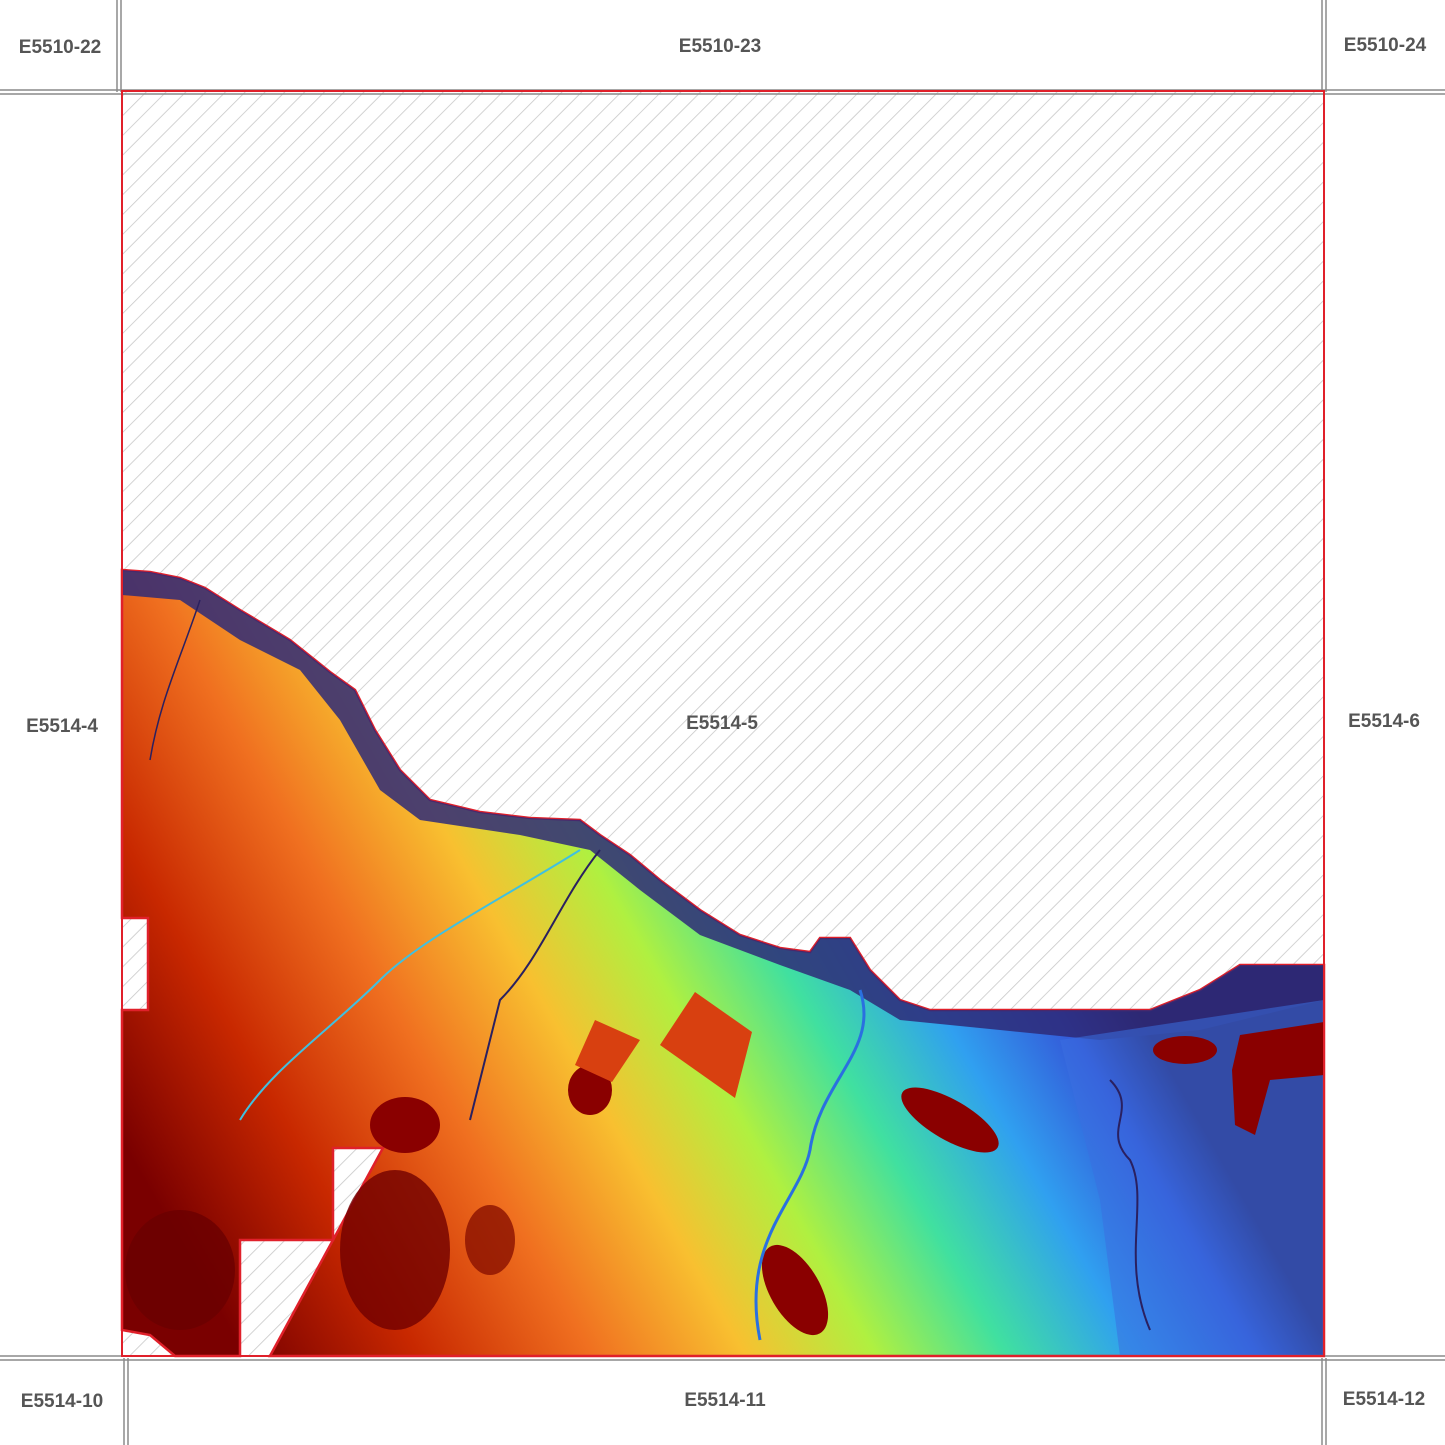 The image size is (1445, 1445). Describe the element at coordinates (1384, 721) in the screenshot. I see `tile-label-mid-right: E5514-6` at that location.